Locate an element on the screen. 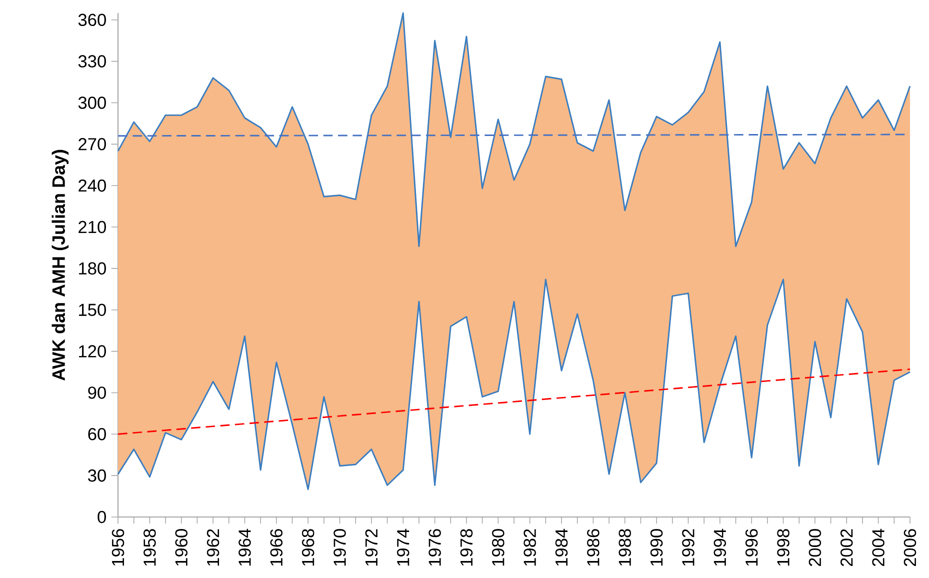 Image resolution: width=929 pixels, height=578 pixels. y-tick-label: 240 is located at coordinates (92, 185).